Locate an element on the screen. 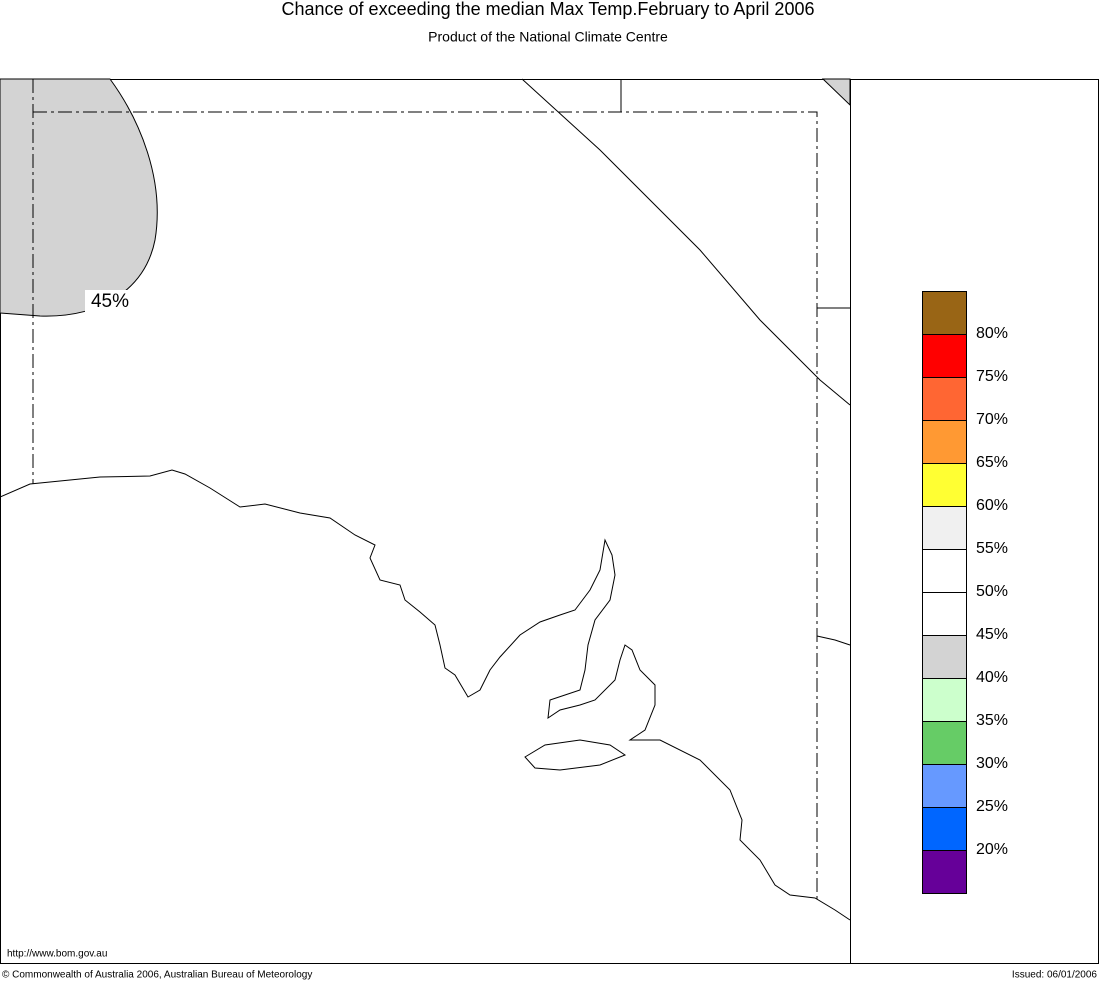 This screenshot has height=982, width=1099. legend-label: 75% is located at coordinates (992, 376).